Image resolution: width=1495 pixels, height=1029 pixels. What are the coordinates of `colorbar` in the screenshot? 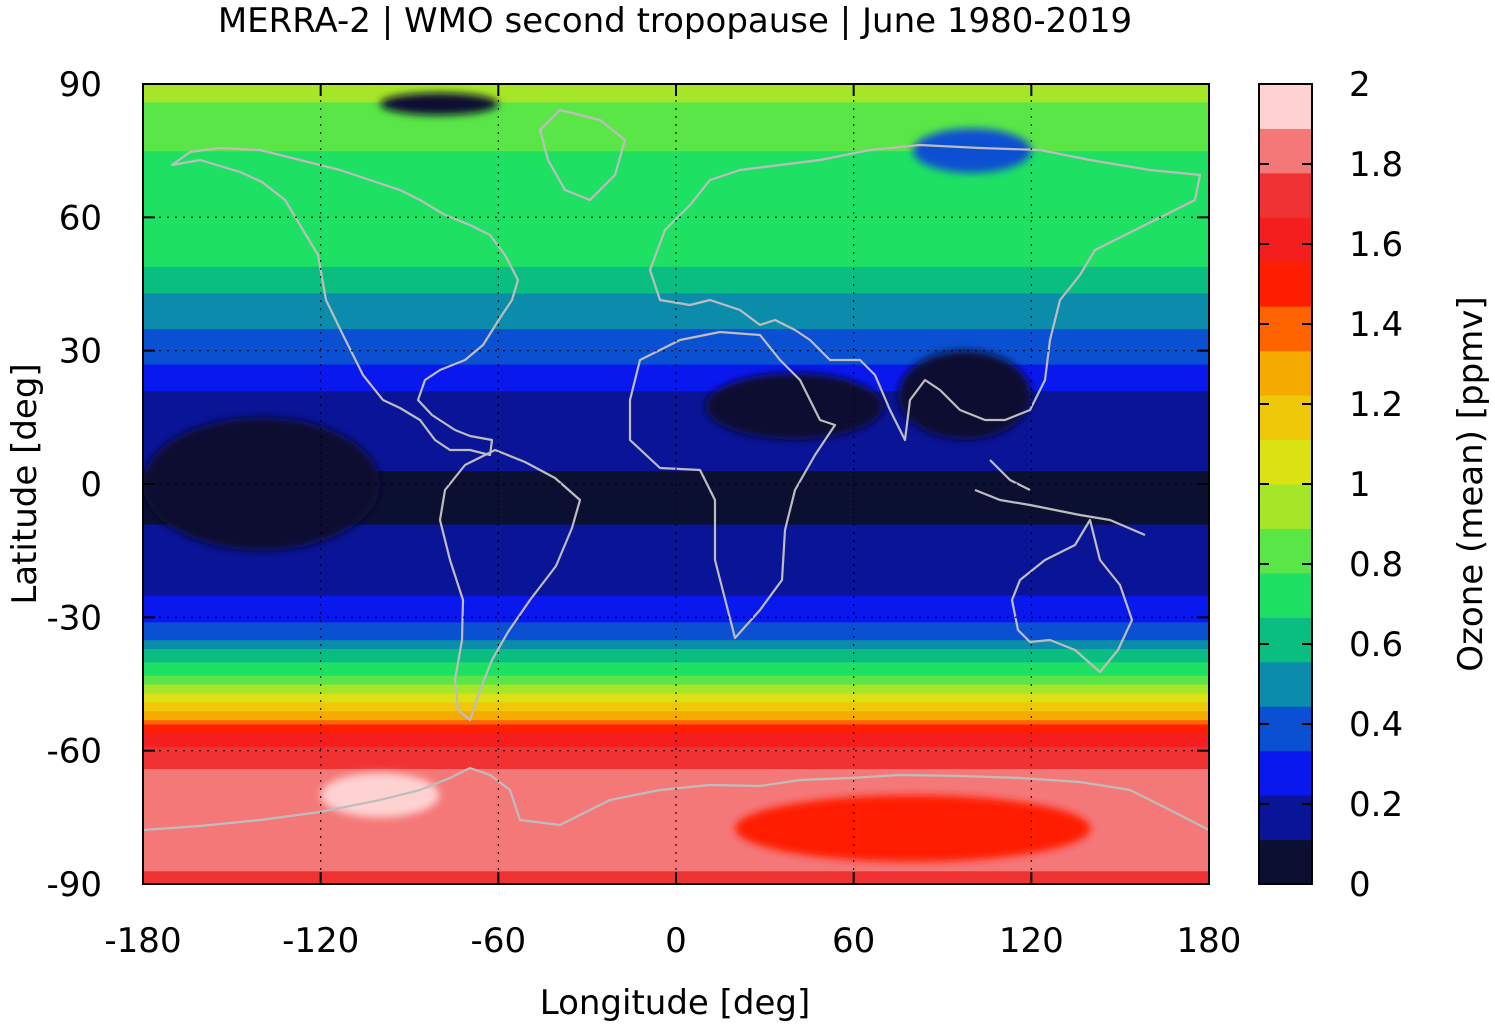 It's located at (1285, 484).